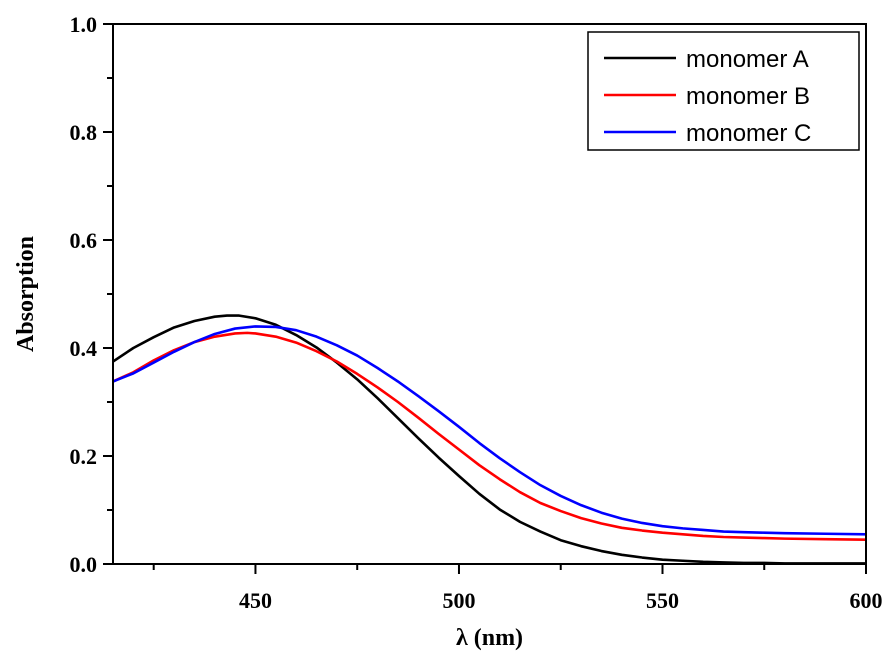  I want to click on x-tick-label: 450, so click(255, 600).